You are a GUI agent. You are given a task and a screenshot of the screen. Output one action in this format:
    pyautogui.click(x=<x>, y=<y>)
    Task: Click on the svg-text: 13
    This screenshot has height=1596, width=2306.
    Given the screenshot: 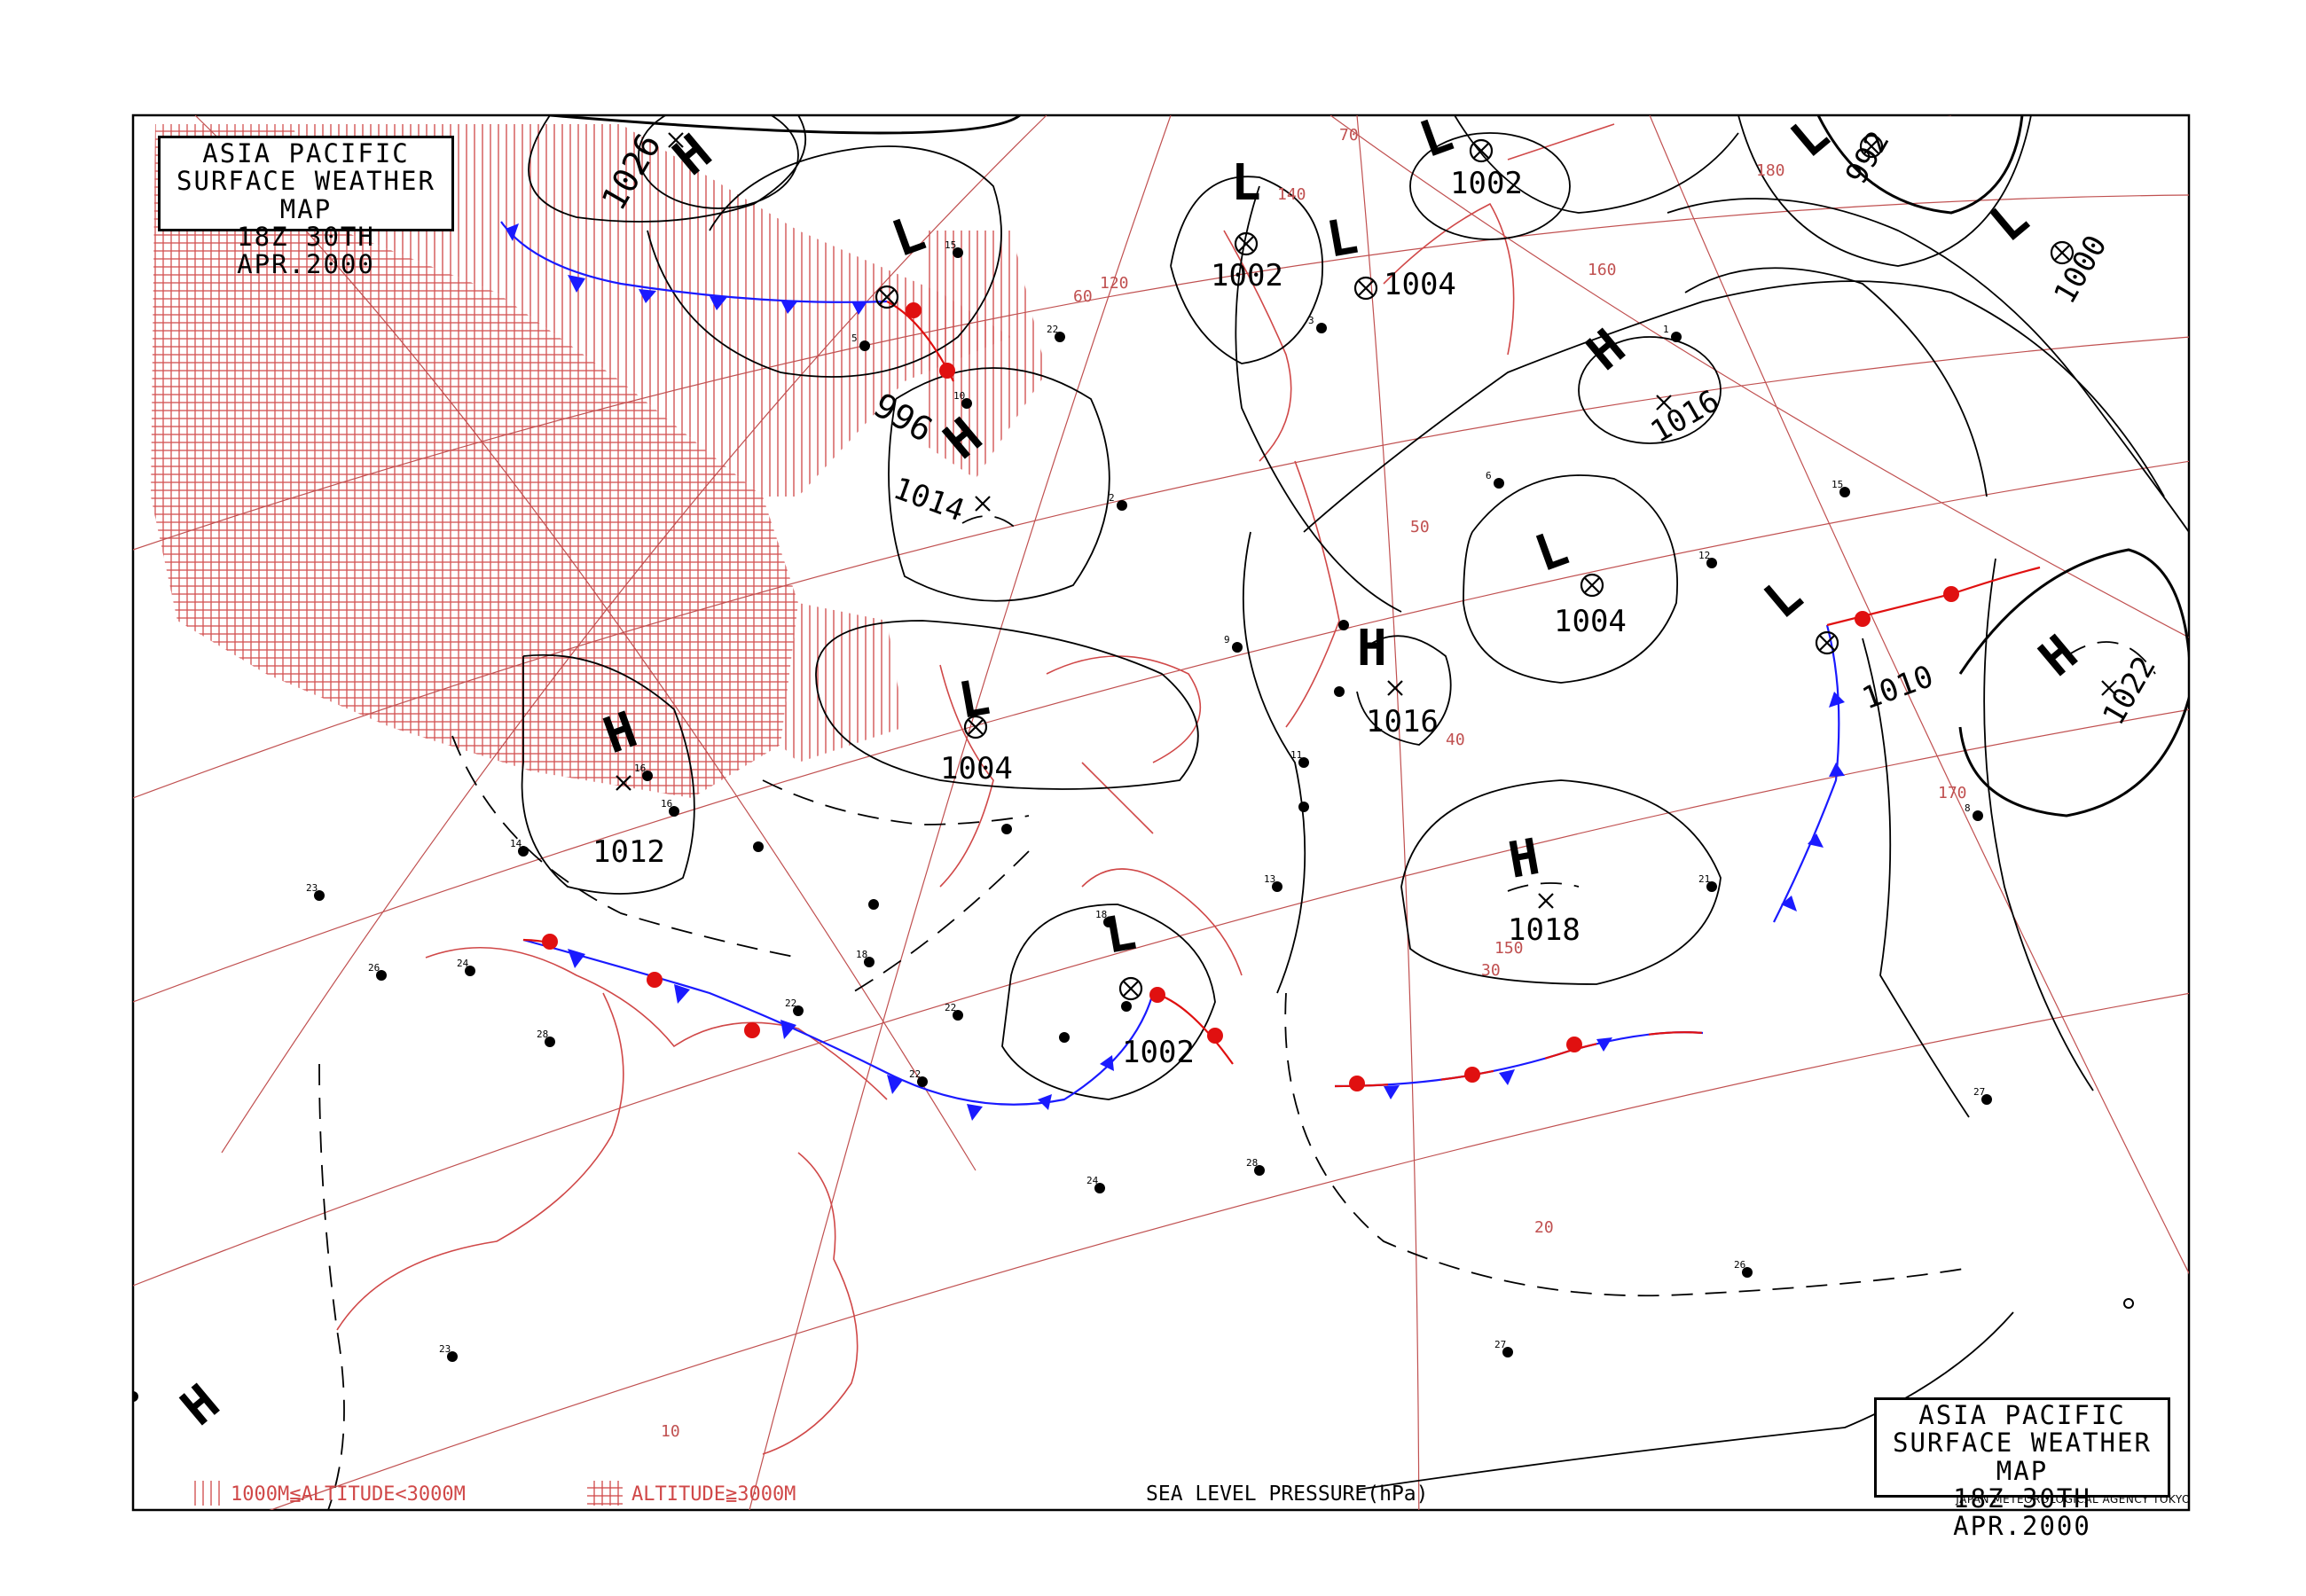 What is the action you would take?
    pyautogui.click(x=1269, y=879)
    